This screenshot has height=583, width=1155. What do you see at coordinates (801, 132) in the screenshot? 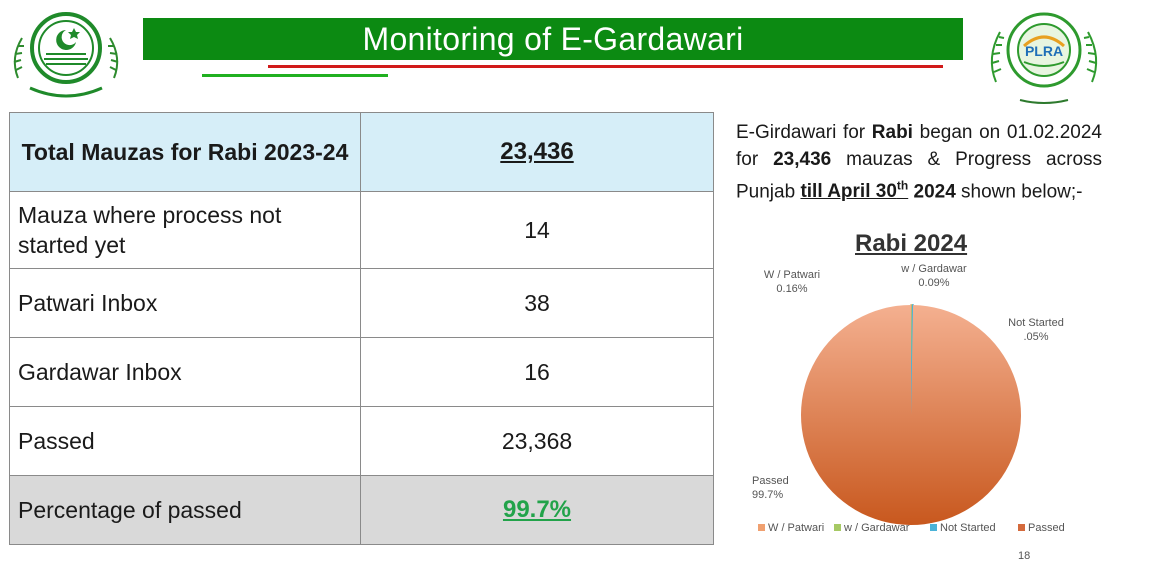
I see `desc-text-1: E-Girdawari for` at bounding box center [801, 132].